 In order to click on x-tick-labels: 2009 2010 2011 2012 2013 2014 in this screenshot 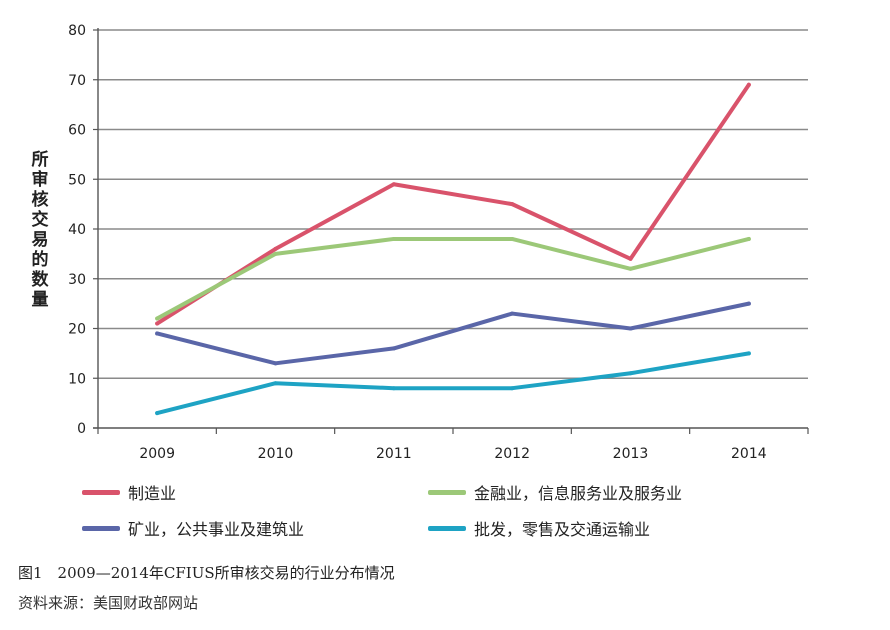, I will do `click(452, 454)`.